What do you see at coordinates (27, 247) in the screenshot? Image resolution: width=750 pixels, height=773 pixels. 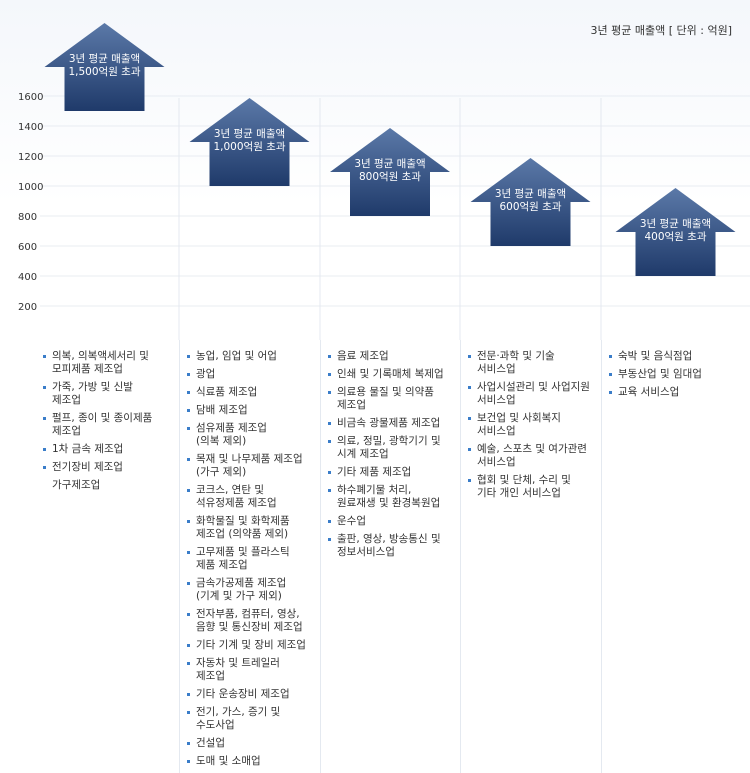 I see `y-tick-label: 600` at bounding box center [27, 247].